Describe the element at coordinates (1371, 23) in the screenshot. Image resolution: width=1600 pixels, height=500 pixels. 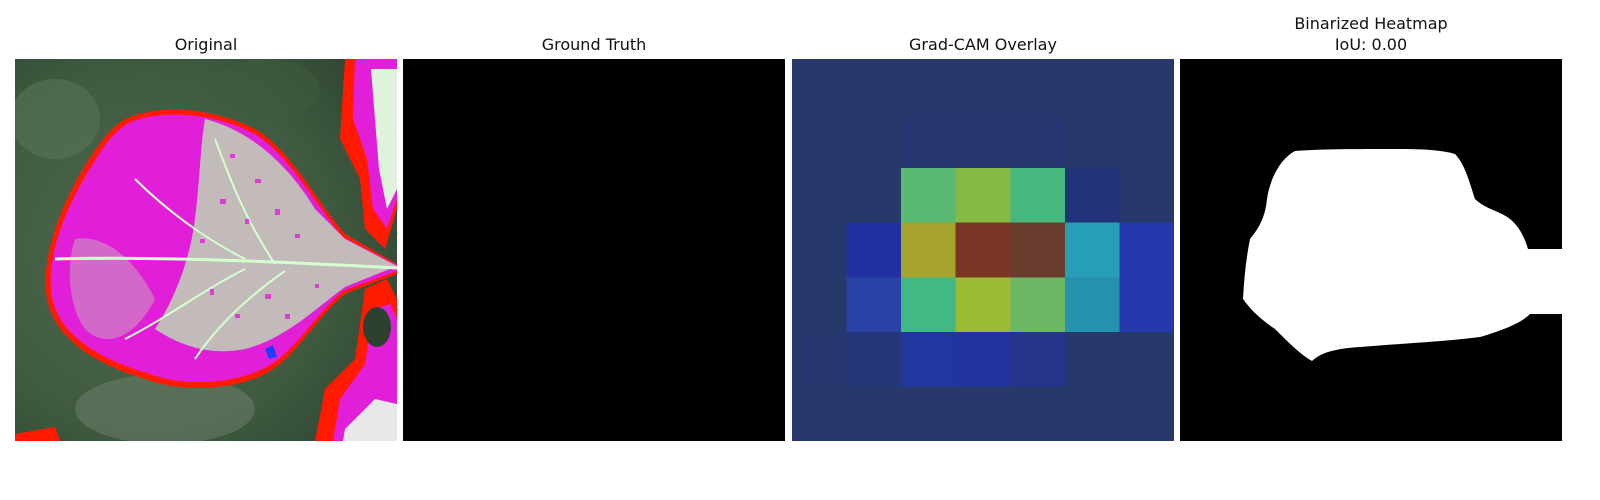
I see `binarized-title: Binarized Heatmap` at that location.